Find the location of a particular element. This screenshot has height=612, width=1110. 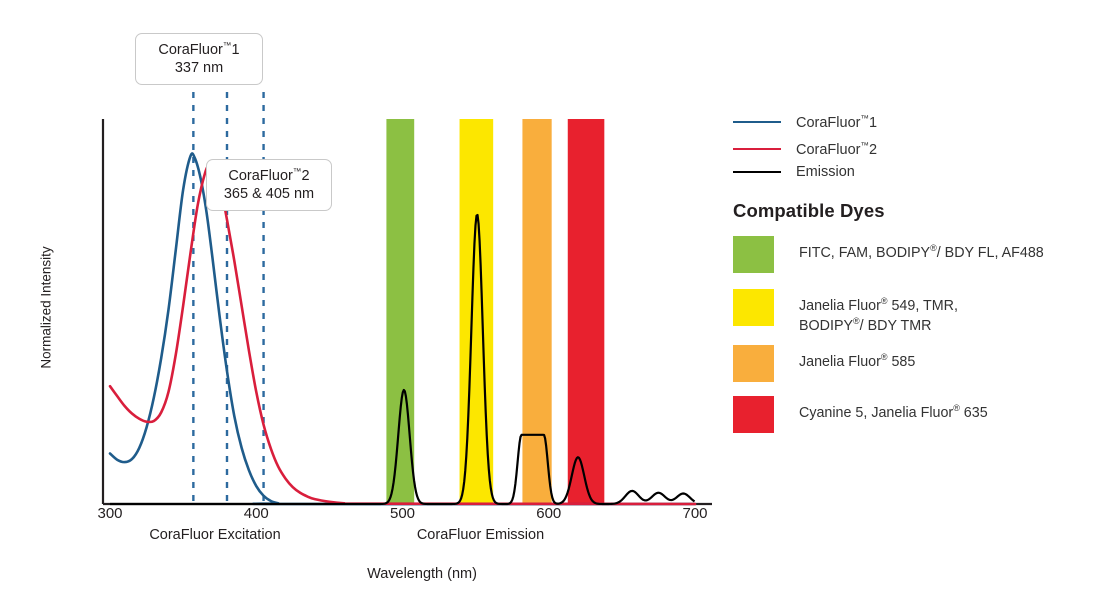

dye-item-0: FITC, FAM, BODIPY®/ BDY FL, AF488 is located at coordinates (888, 254).